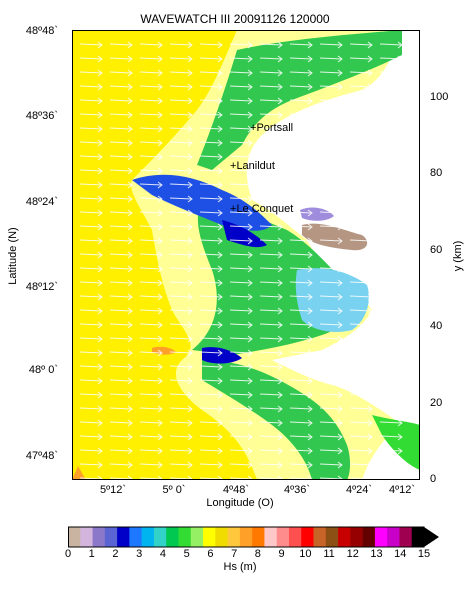 This screenshot has height=600, width=470. What do you see at coordinates (376, 554) in the screenshot?
I see `colorbar-tick-label: 13` at bounding box center [376, 554].